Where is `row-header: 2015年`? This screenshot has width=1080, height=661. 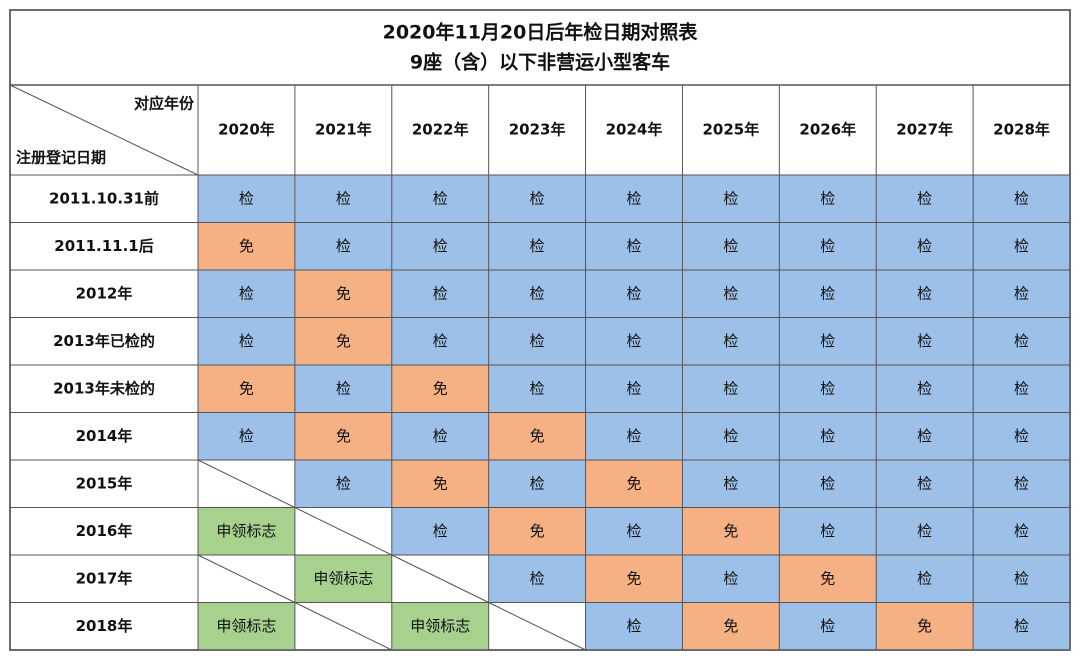 row-header: 2015年 is located at coordinates (104, 483).